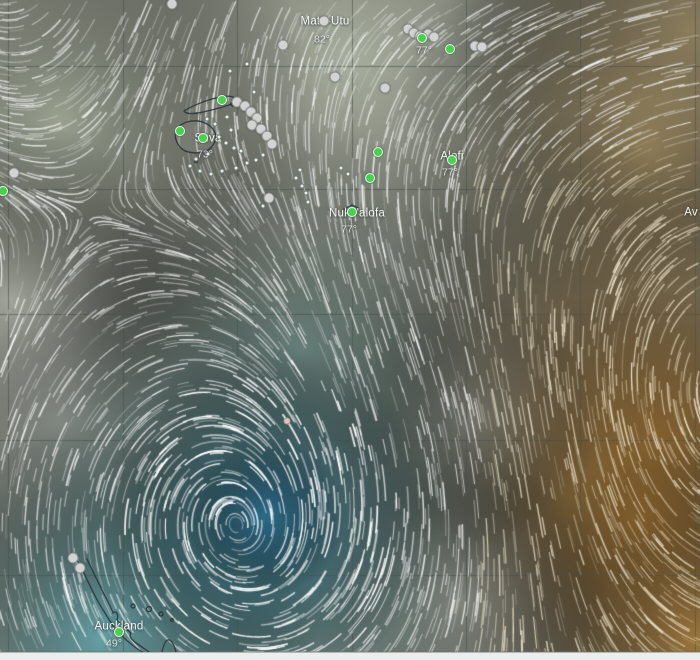 The height and width of the screenshot is (660, 700). I want to click on city-name: Auckland, so click(119, 627).